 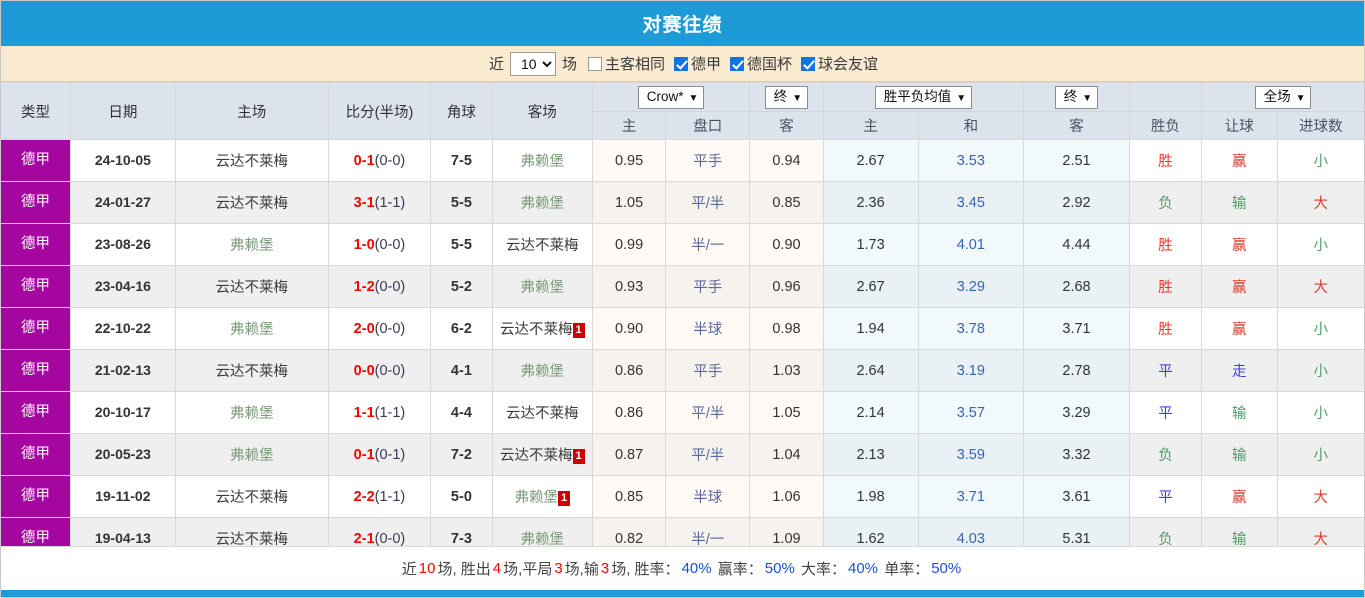 I want to click on cell-handicap-line: 平手, so click(x=708, y=370).